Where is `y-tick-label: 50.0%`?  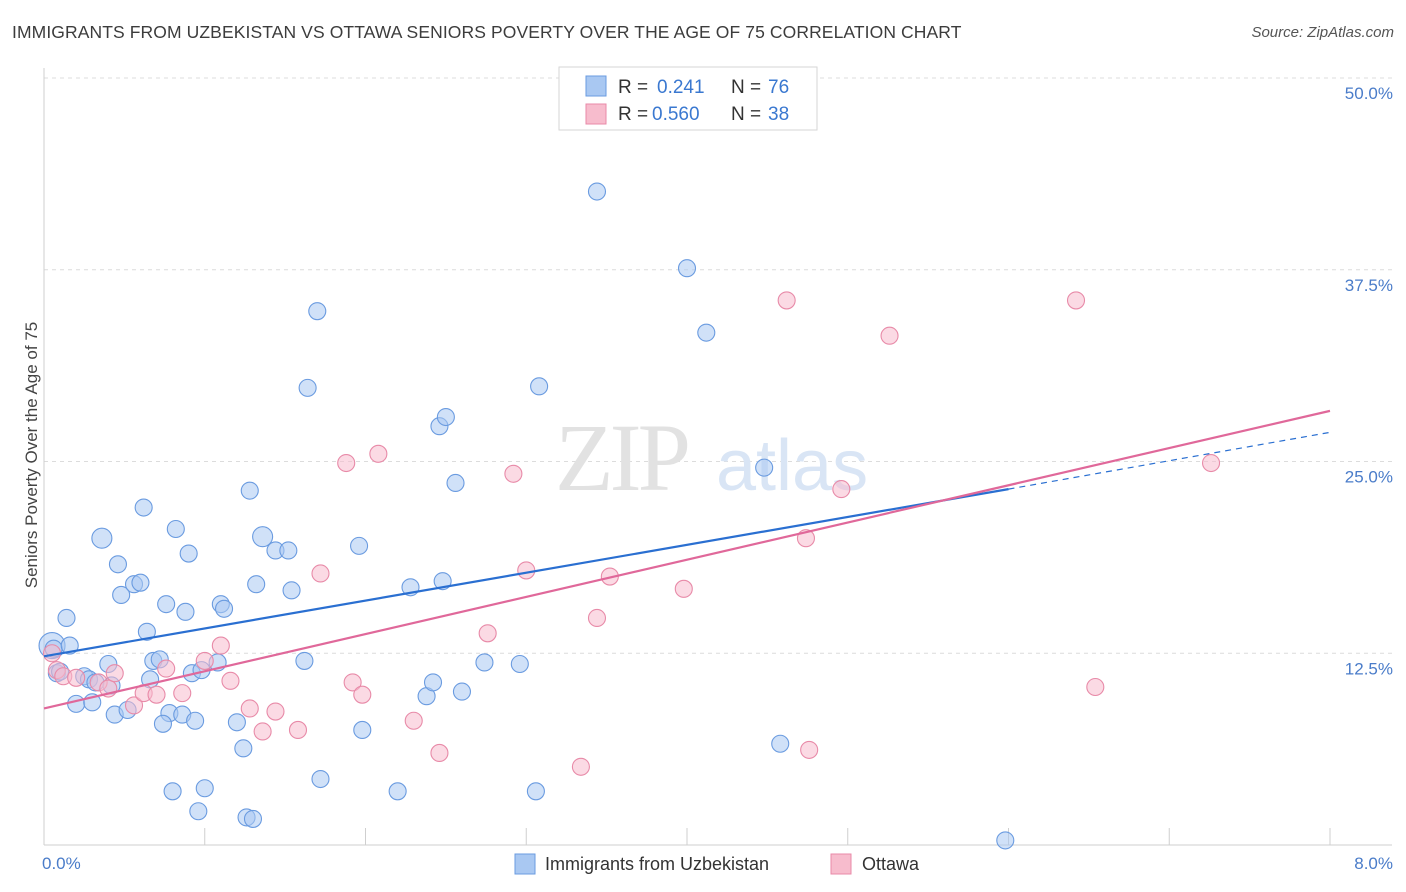
y-tick-label: 50.0% is located at coordinates (1369, 93).